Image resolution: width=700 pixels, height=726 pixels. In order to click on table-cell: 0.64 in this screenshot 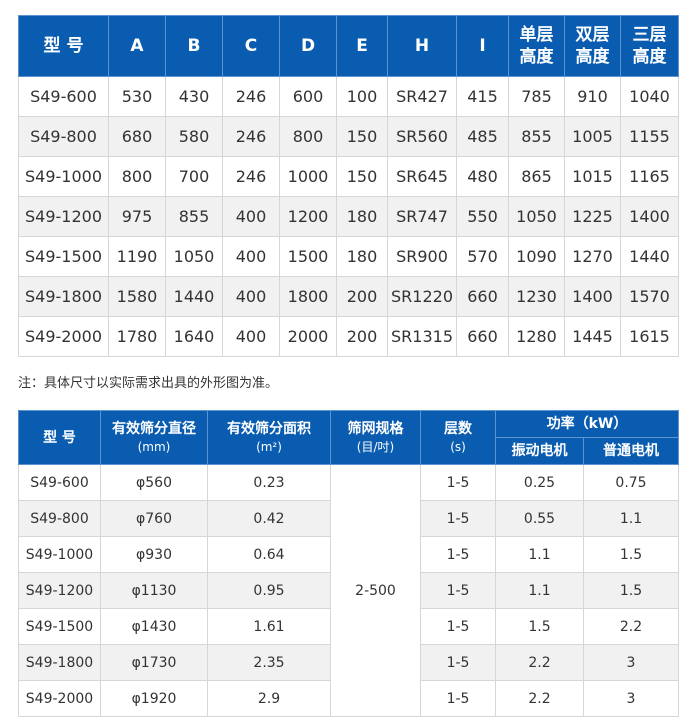, I will do `click(269, 554)`.